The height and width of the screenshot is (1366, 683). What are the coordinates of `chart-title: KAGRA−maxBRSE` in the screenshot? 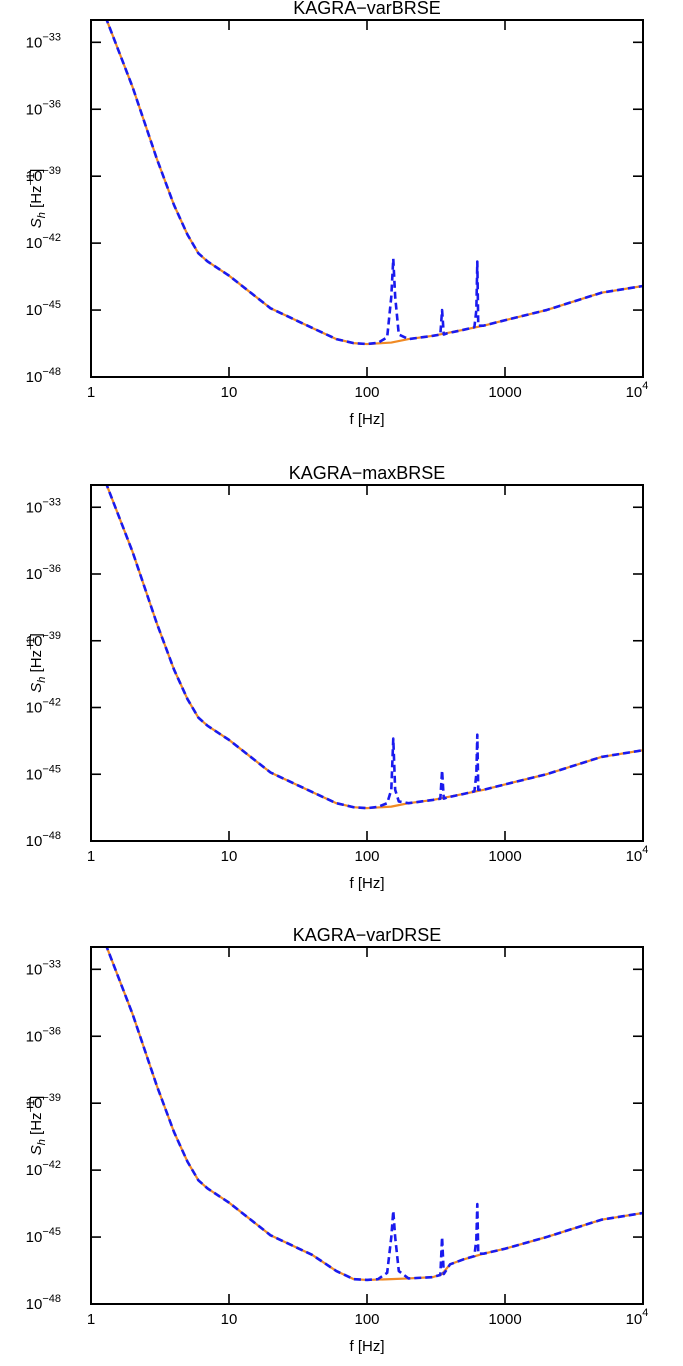 It's located at (367, 473).